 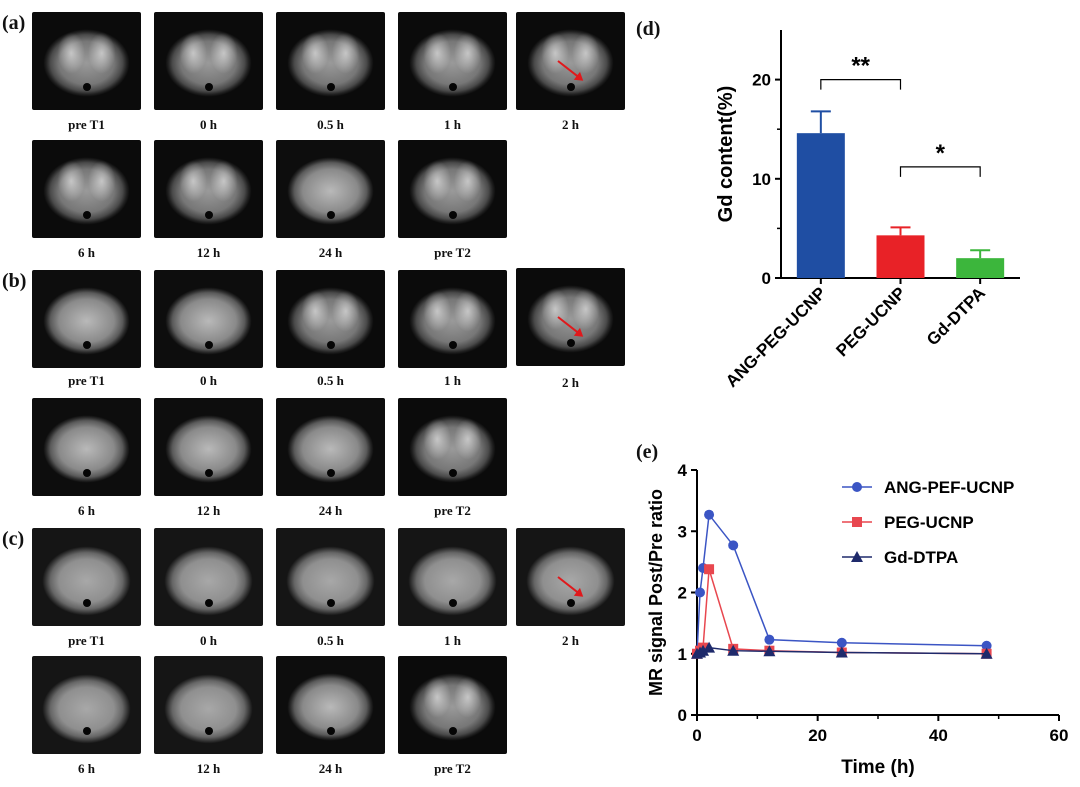 What do you see at coordinates (682, 531) in the screenshot?
I see `y-tick-label: 3` at bounding box center [682, 531].